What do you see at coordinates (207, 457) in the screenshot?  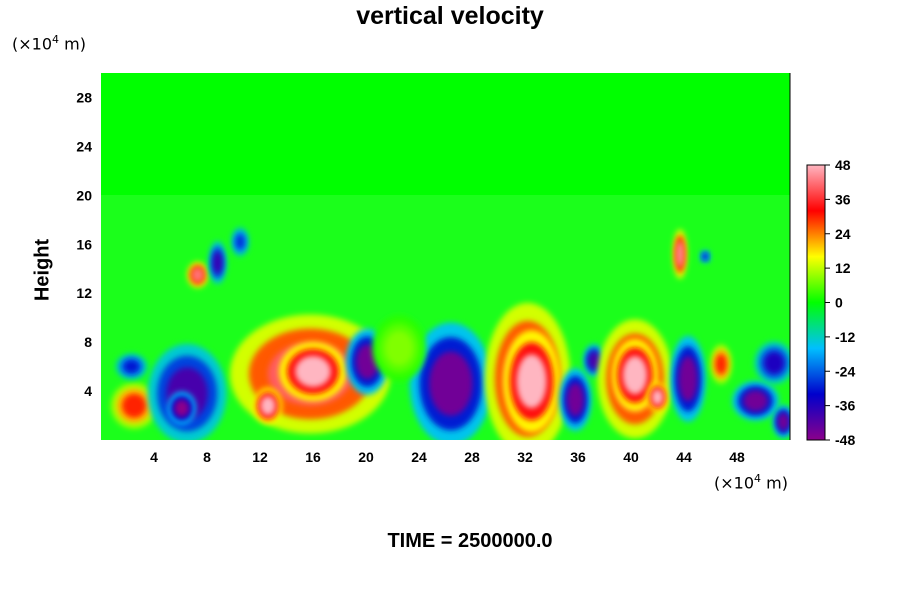 I see `x-tick-label: 8` at bounding box center [207, 457].